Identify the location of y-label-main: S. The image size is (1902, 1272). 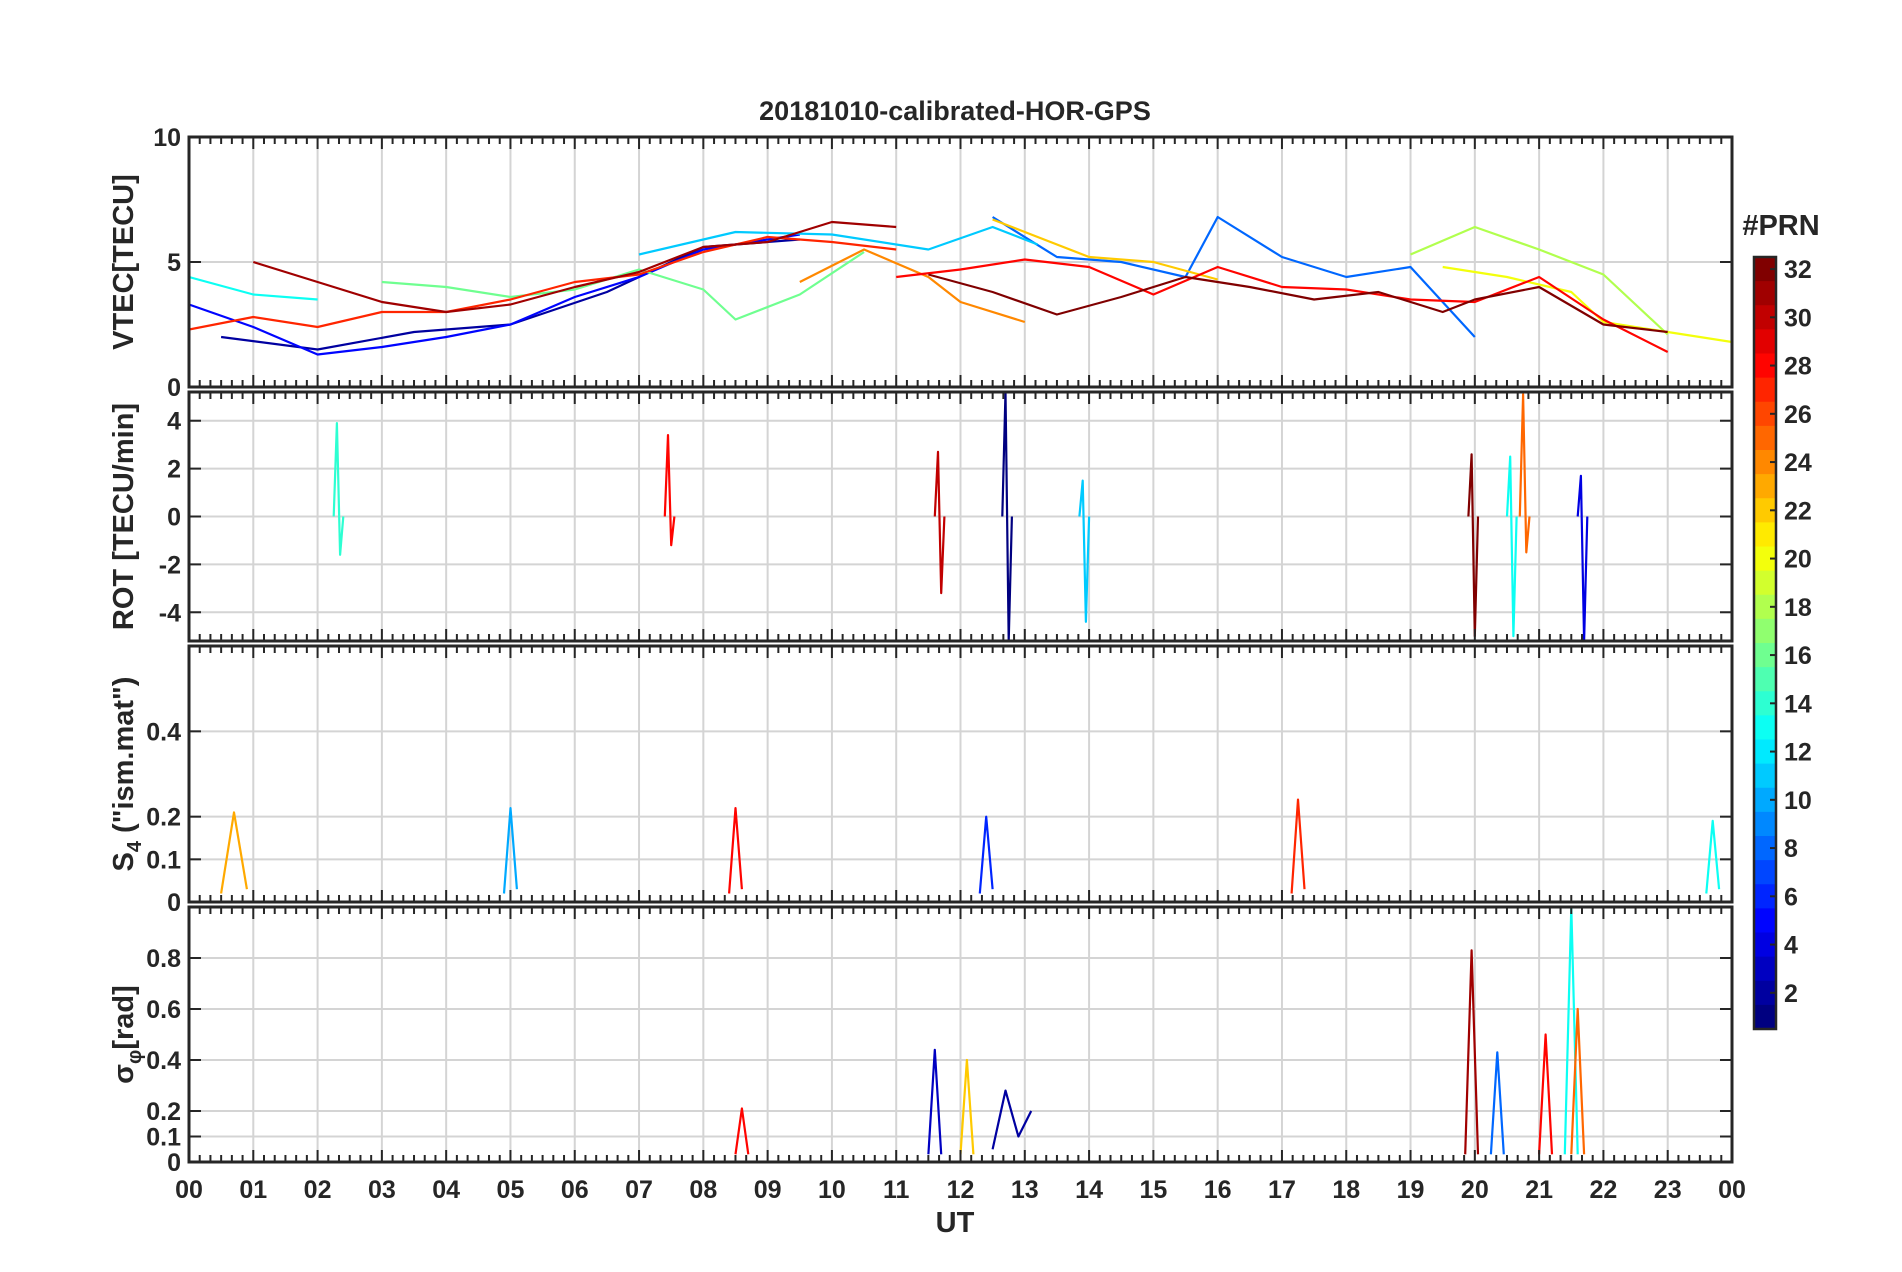
(124, 861).